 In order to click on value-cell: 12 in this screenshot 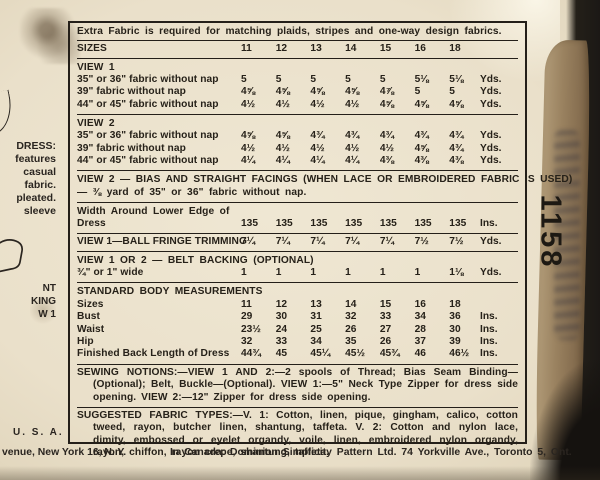, I will do `click(281, 304)`.